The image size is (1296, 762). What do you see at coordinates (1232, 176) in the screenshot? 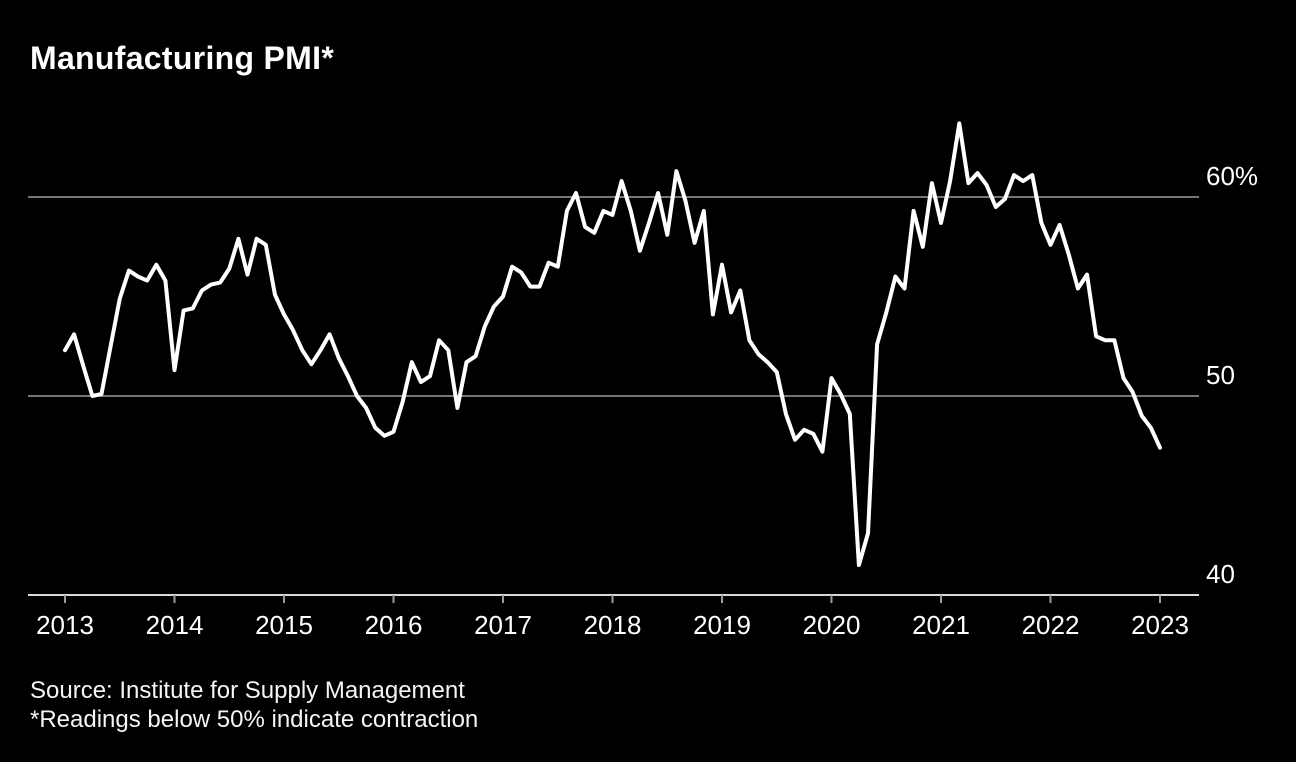
I see `y-axis-label: 60%` at bounding box center [1232, 176].